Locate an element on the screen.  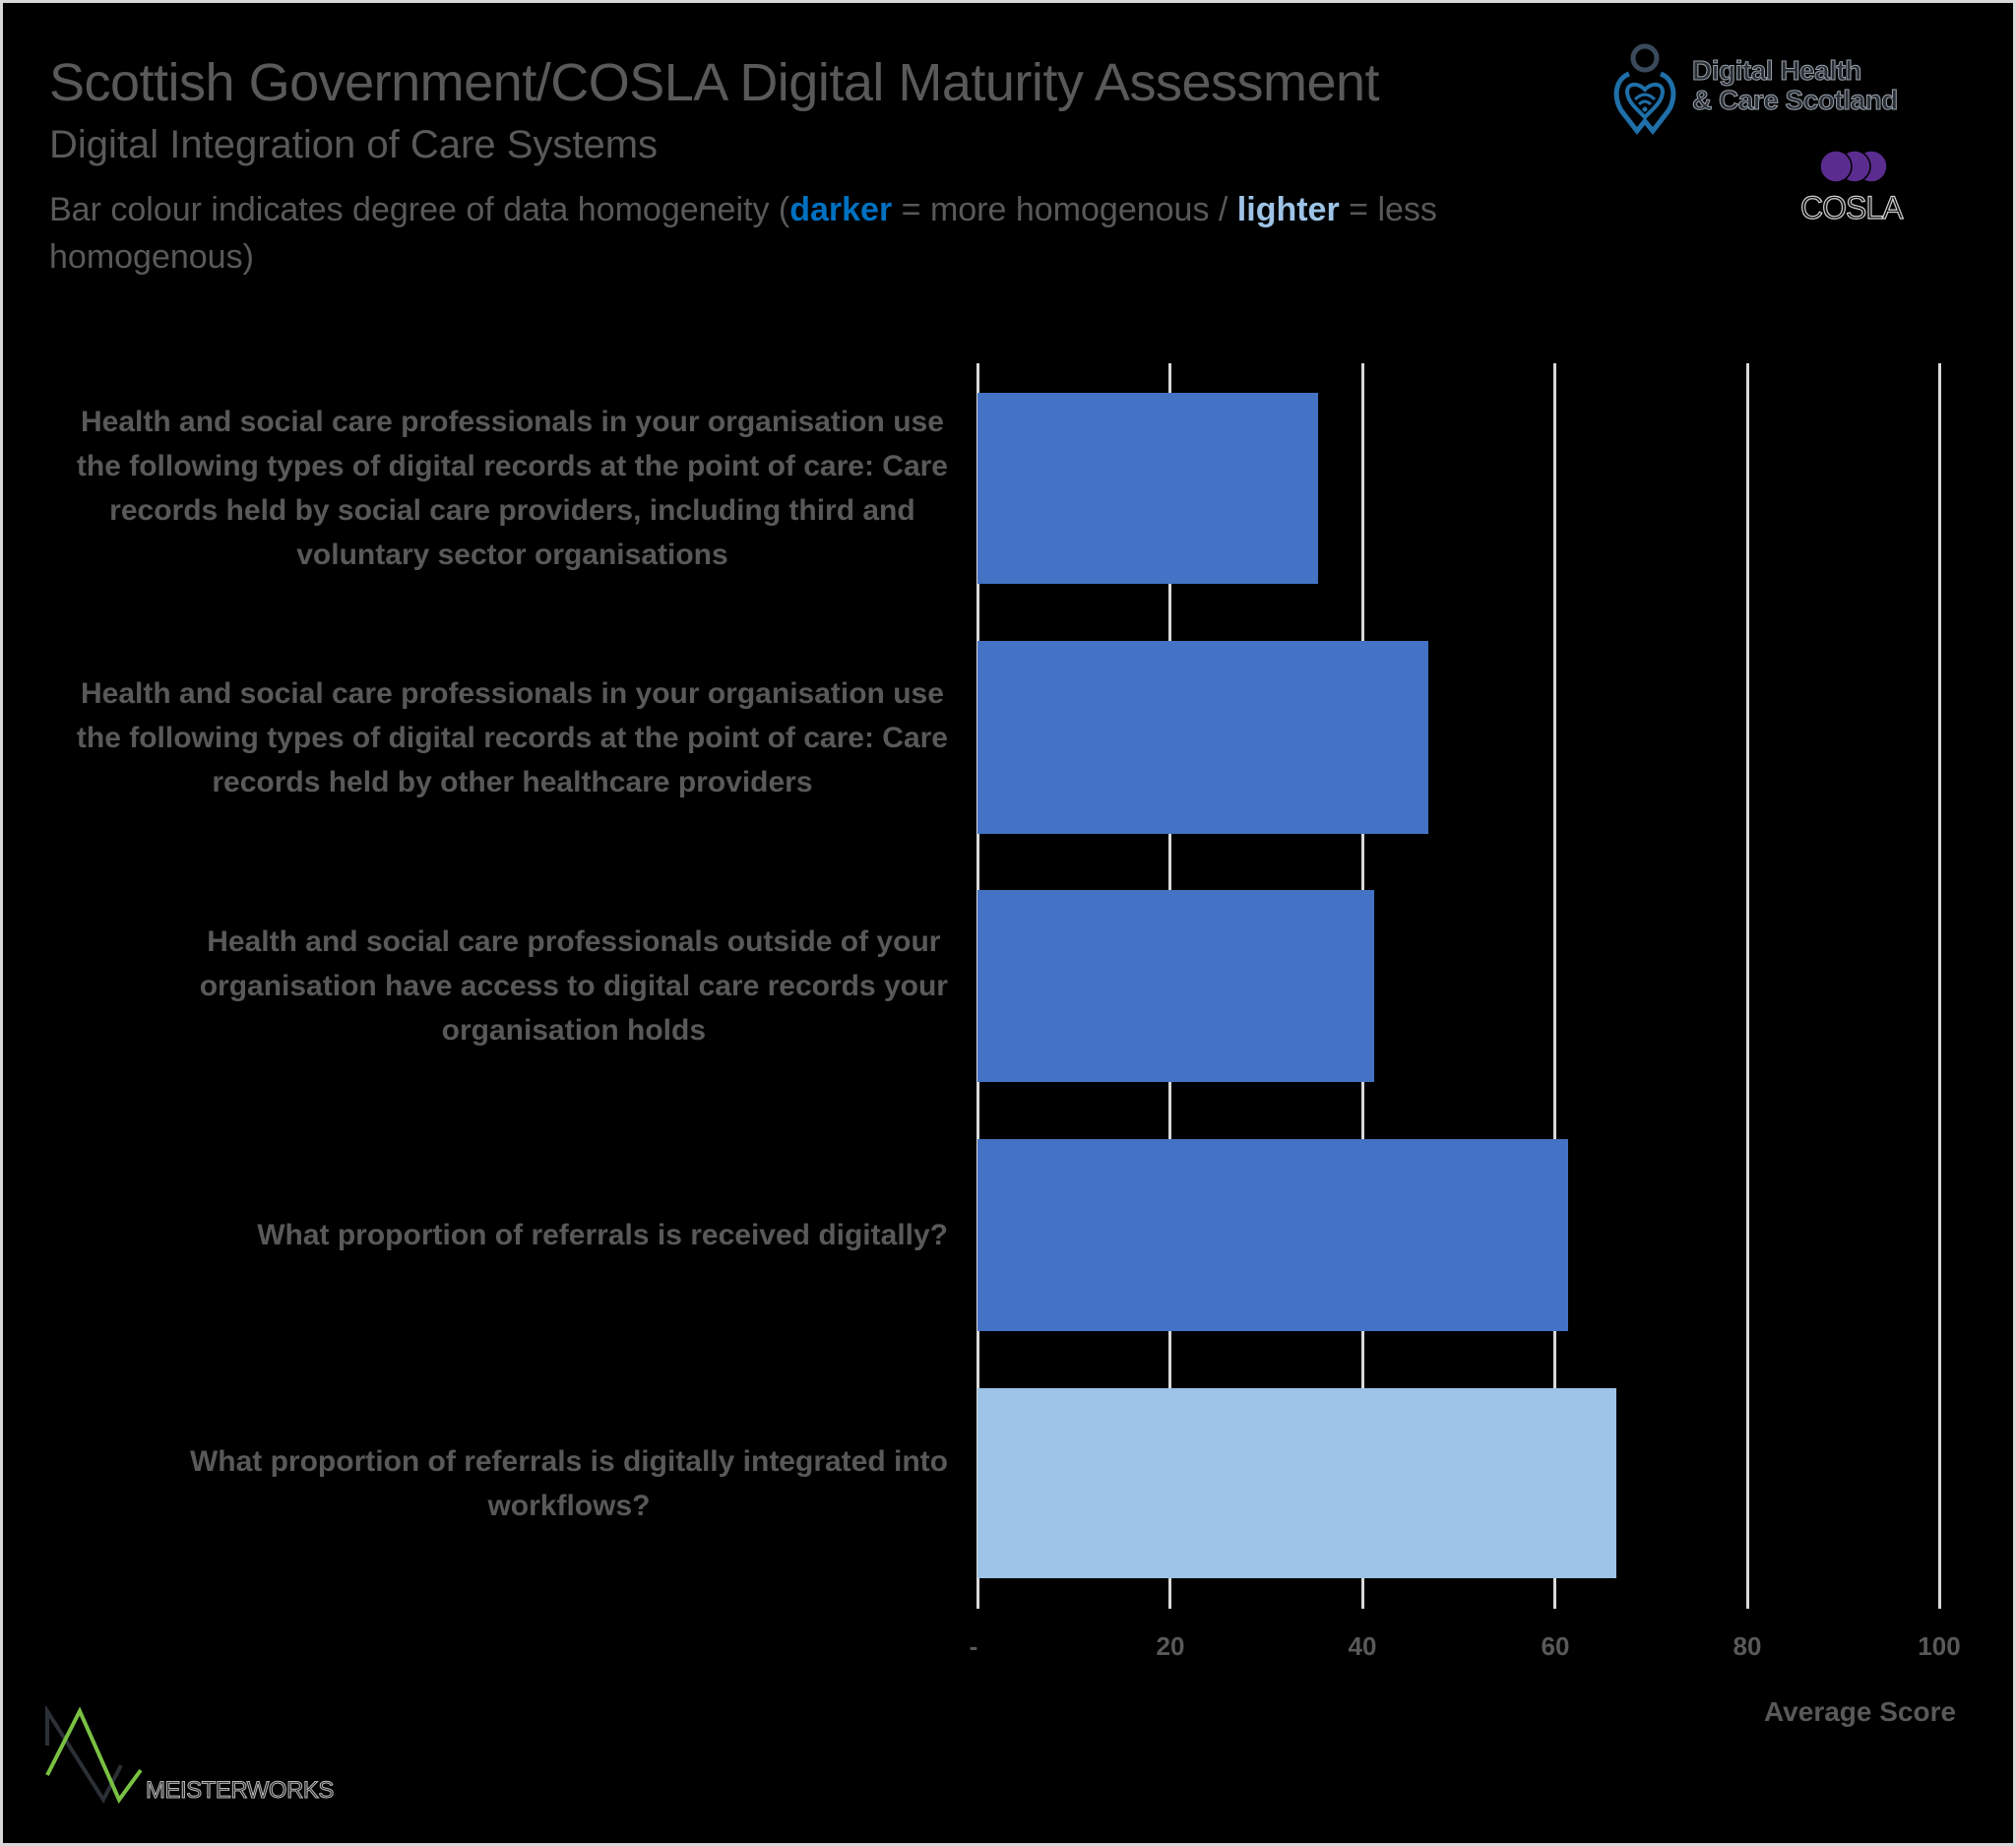
legend-lighter: lighter is located at coordinates (1288, 210).